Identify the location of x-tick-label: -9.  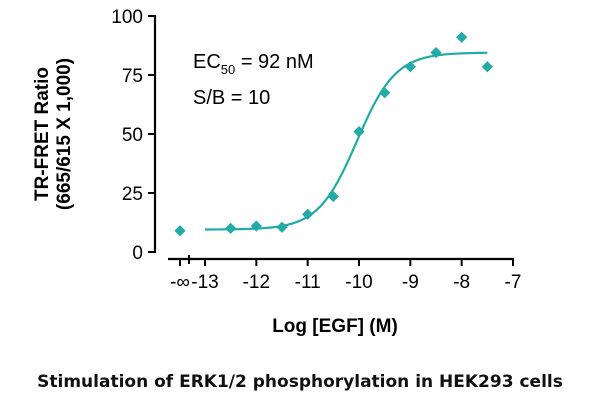
(410, 282).